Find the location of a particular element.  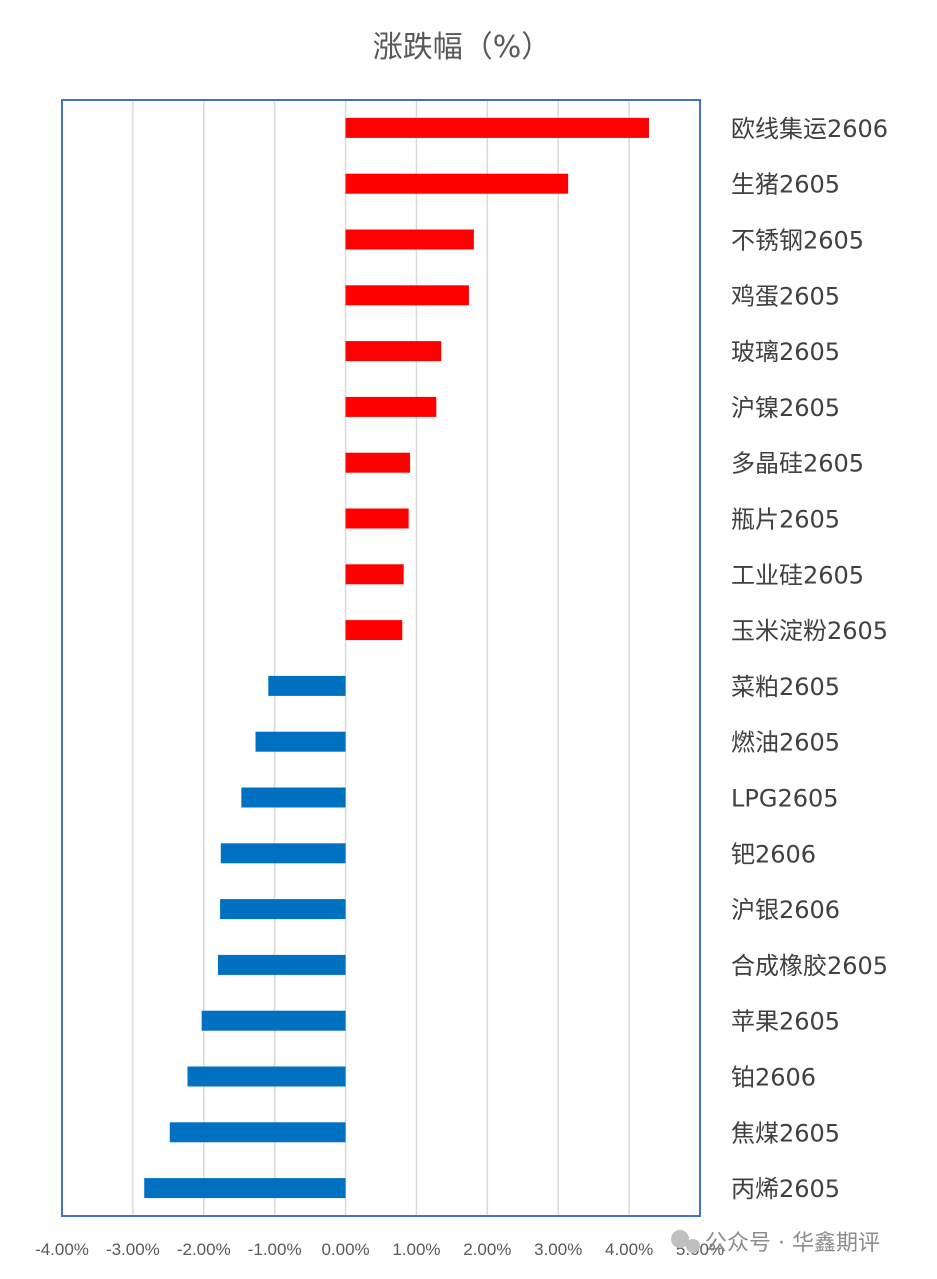

category-label: 苹果2605 is located at coordinates (785, 1022).